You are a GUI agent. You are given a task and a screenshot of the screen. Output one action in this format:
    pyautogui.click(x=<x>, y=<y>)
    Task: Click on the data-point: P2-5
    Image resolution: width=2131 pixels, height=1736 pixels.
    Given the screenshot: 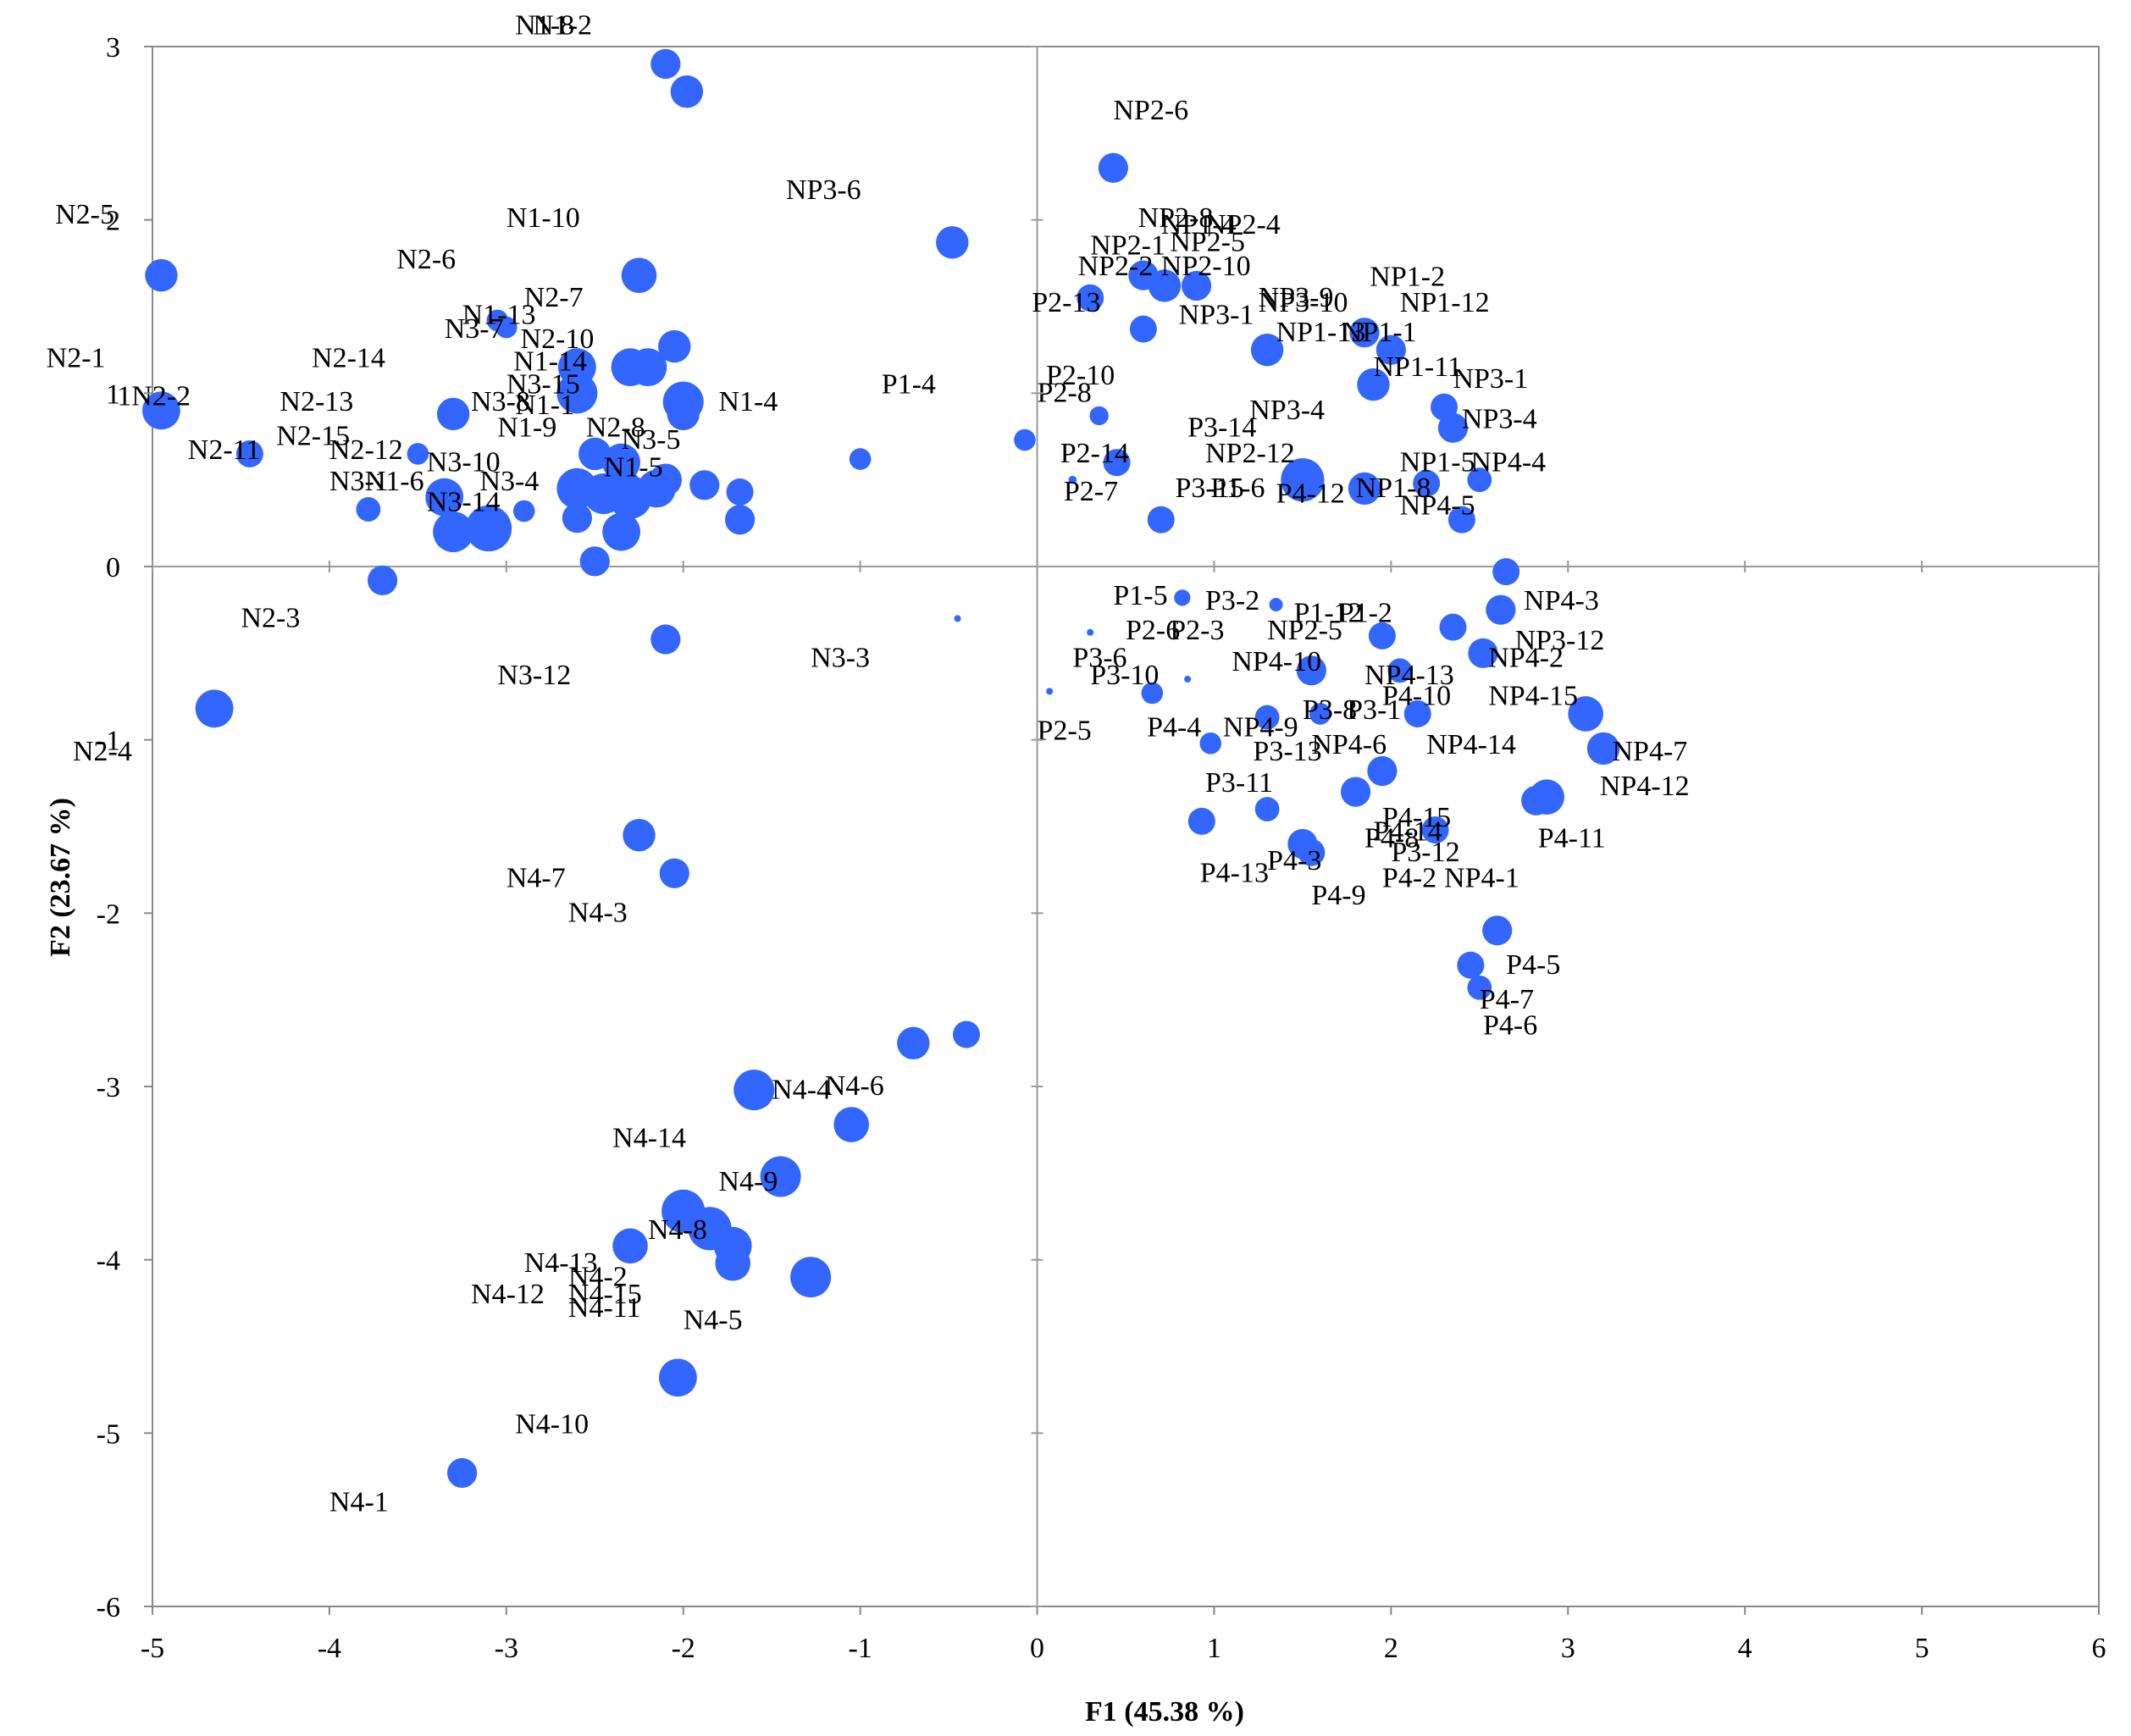 What is the action you would take?
    pyautogui.click(x=1050, y=691)
    